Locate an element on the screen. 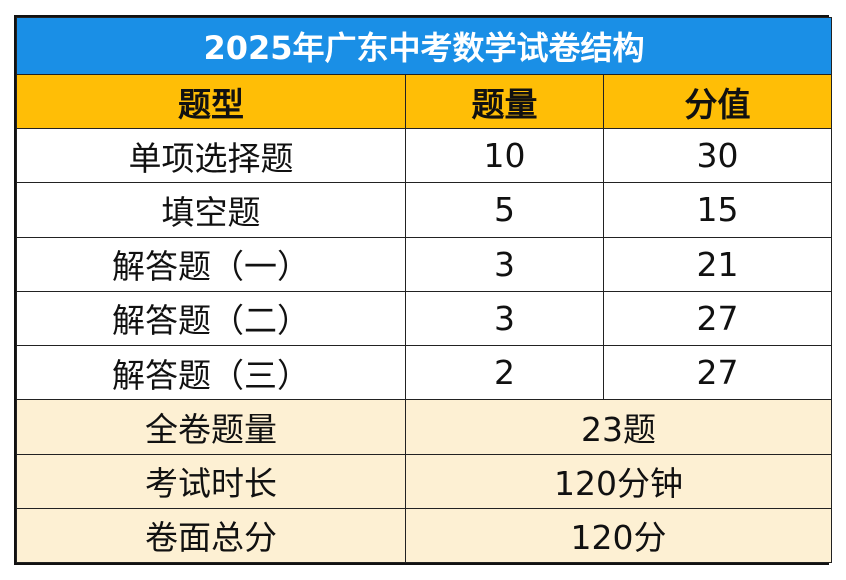 This screenshot has width=846, height=580. question-score-cell: 15 is located at coordinates (717, 210).